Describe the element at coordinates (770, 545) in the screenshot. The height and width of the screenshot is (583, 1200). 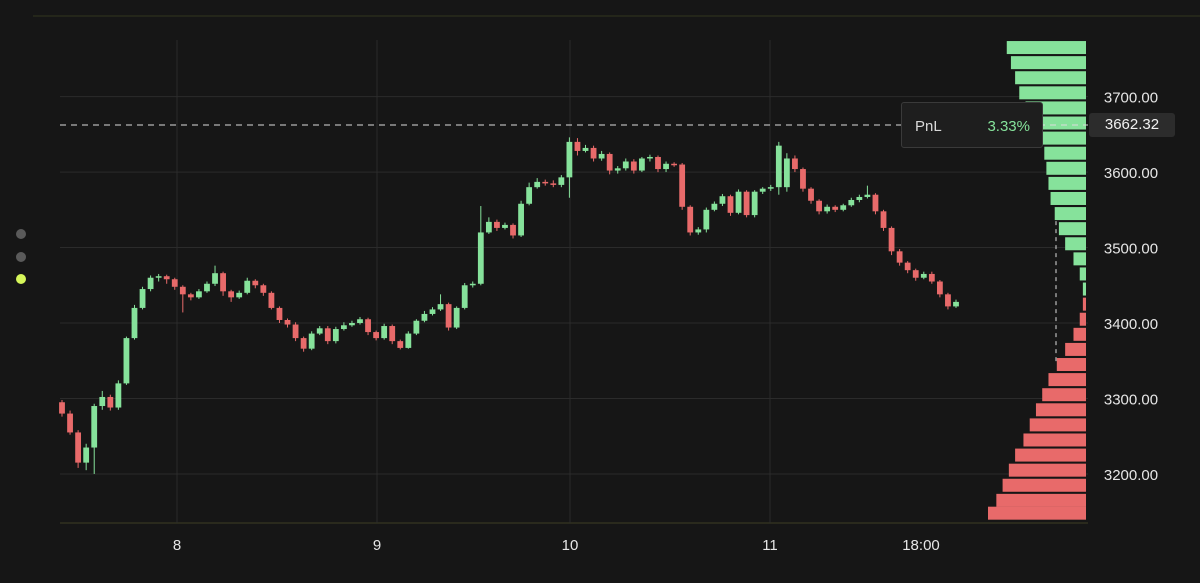
I see `x-tick-label: 11` at that location.